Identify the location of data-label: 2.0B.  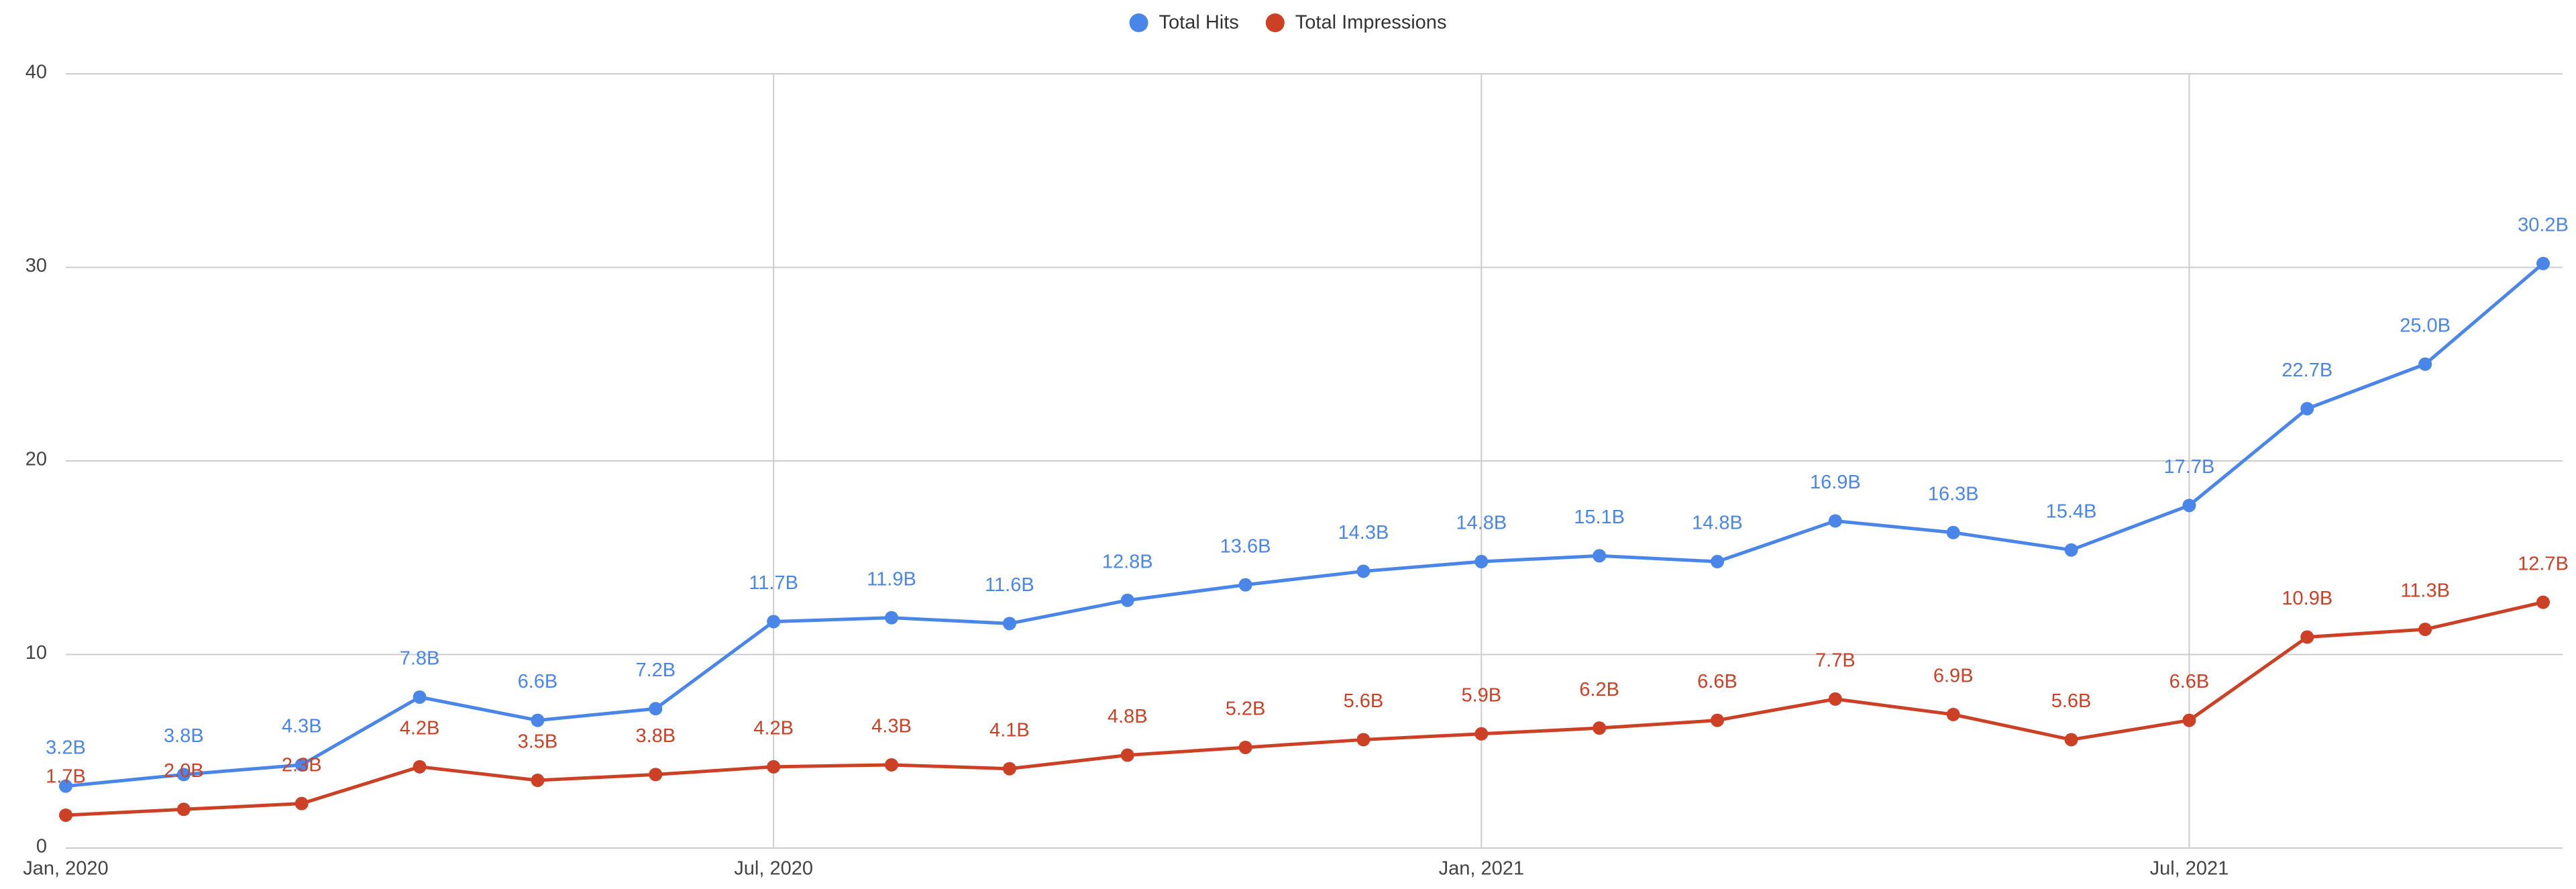
(184, 771).